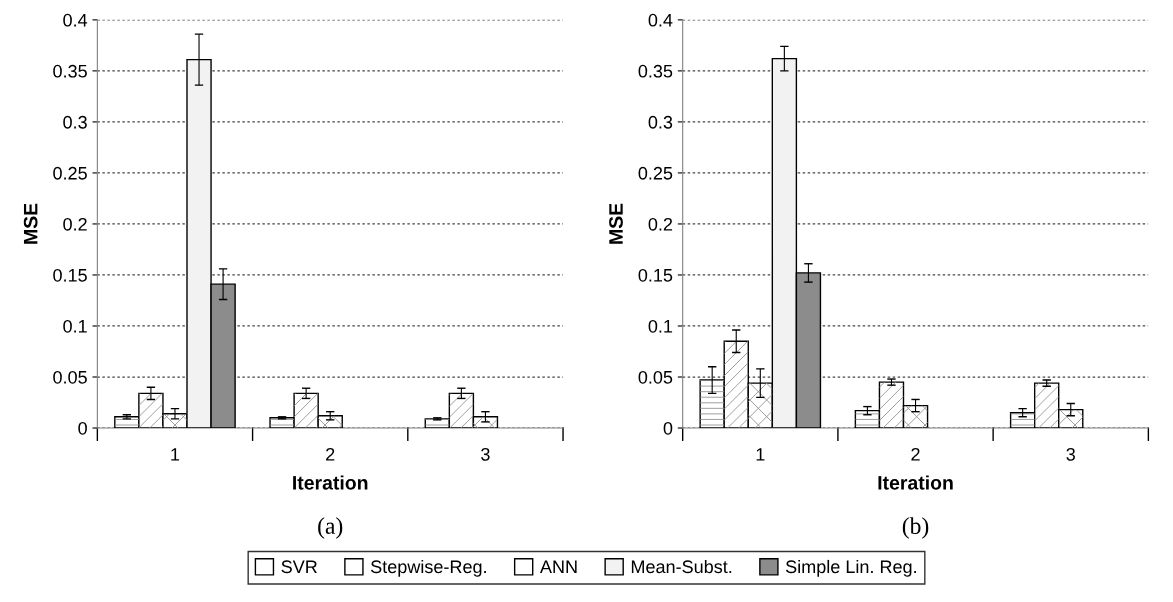 The width and height of the screenshot is (1173, 602). What do you see at coordinates (850, 568) in the screenshot?
I see `legend-label: Simple Lin. Reg.` at bounding box center [850, 568].